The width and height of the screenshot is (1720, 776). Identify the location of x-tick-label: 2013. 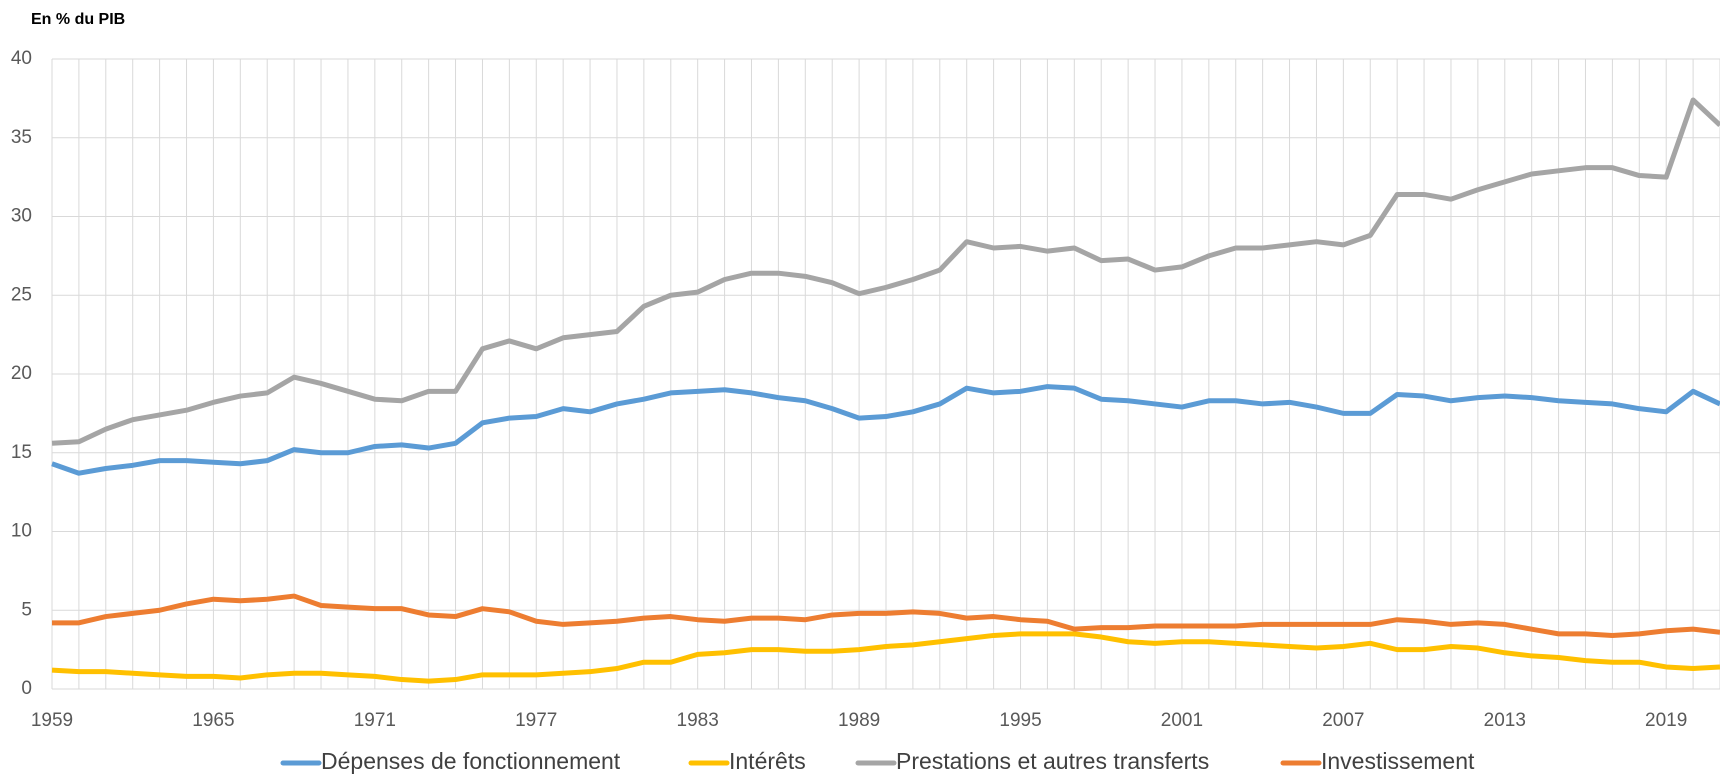
(1505, 720).